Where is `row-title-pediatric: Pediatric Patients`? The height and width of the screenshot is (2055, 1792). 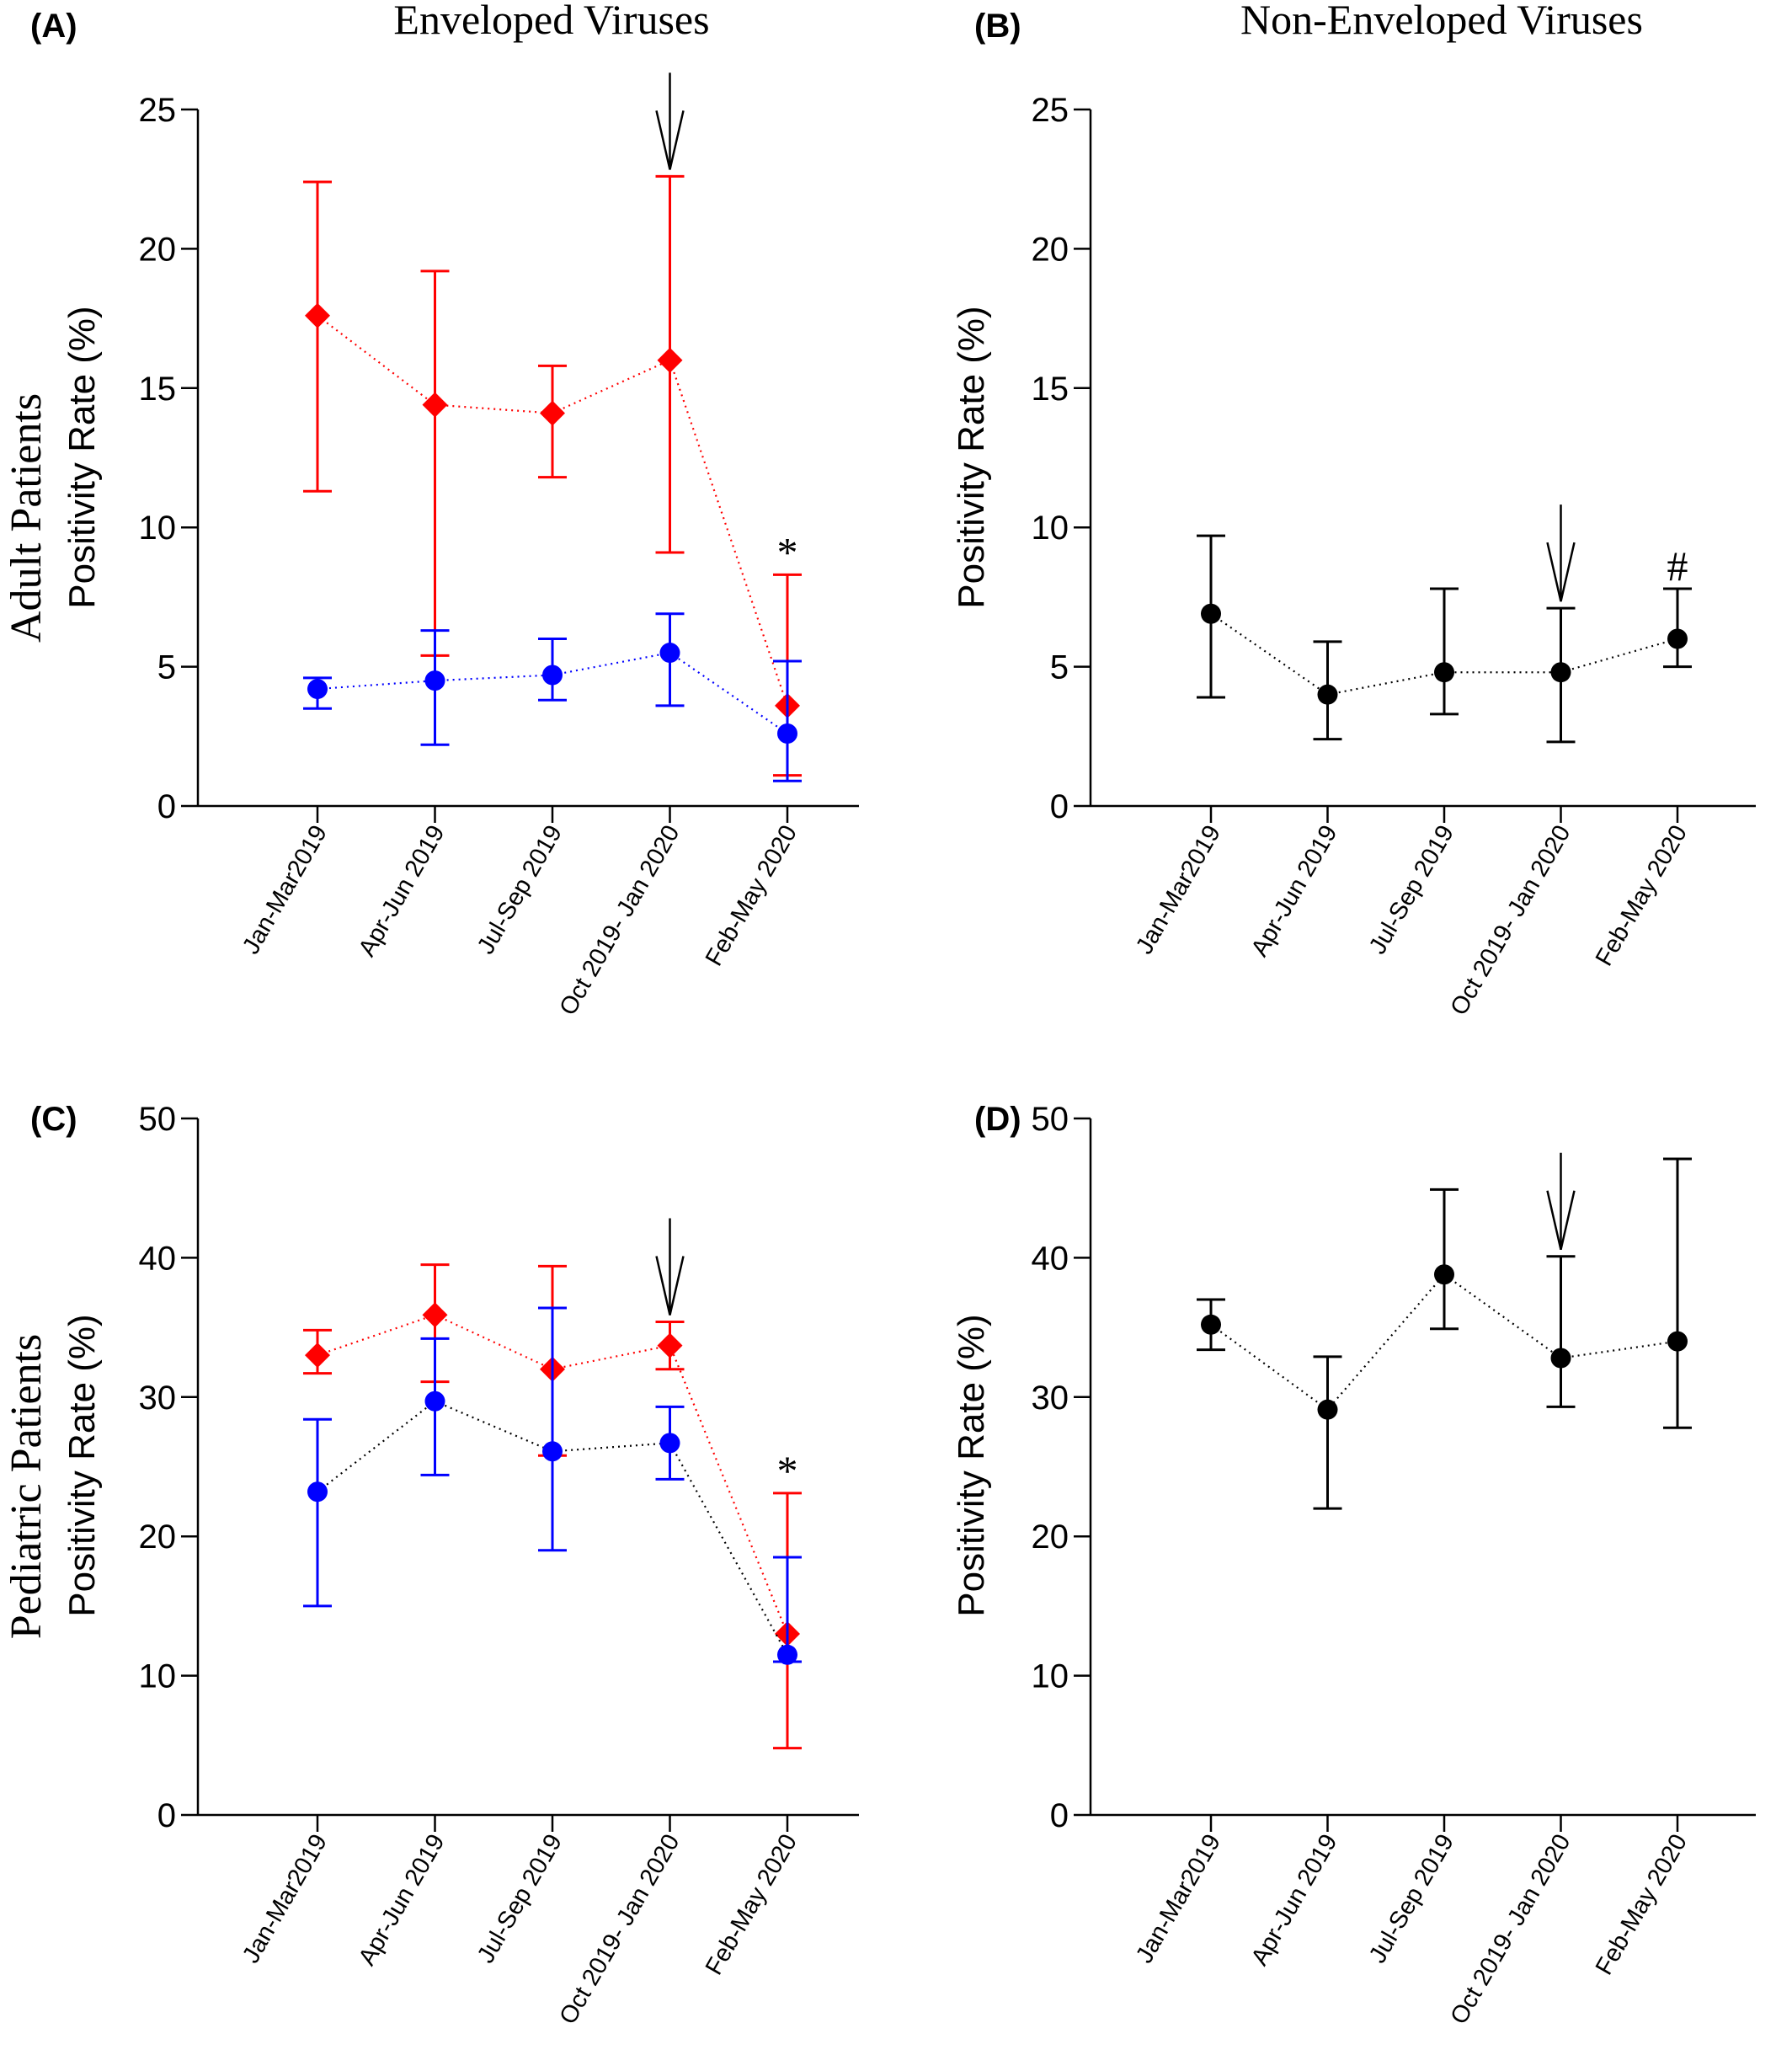 row-title-pediatric: Pediatric Patients is located at coordinates (27, 1487).